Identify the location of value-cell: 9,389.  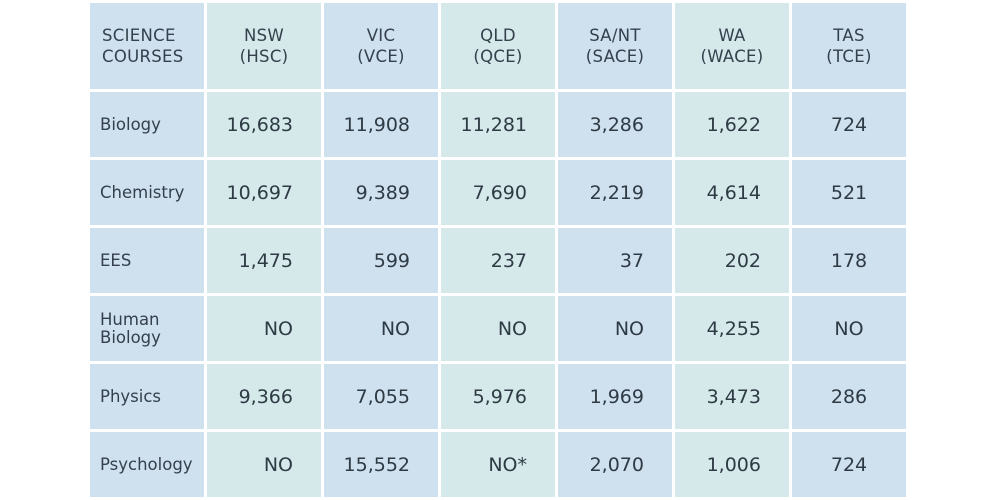
(381, 192).